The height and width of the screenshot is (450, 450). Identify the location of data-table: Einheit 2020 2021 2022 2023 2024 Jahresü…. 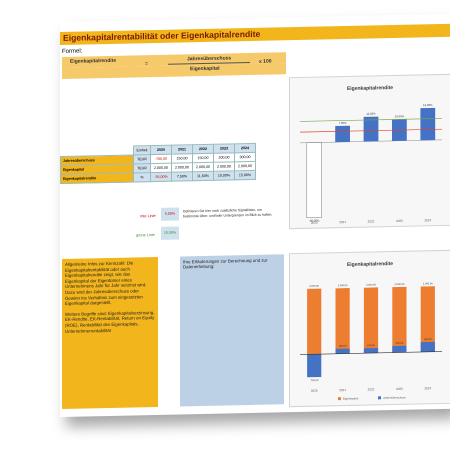
(158, 163).